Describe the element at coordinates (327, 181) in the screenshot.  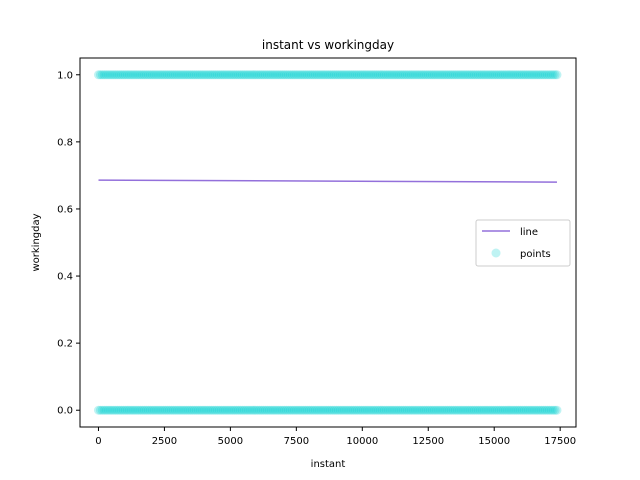
I see `series-line` at that location.